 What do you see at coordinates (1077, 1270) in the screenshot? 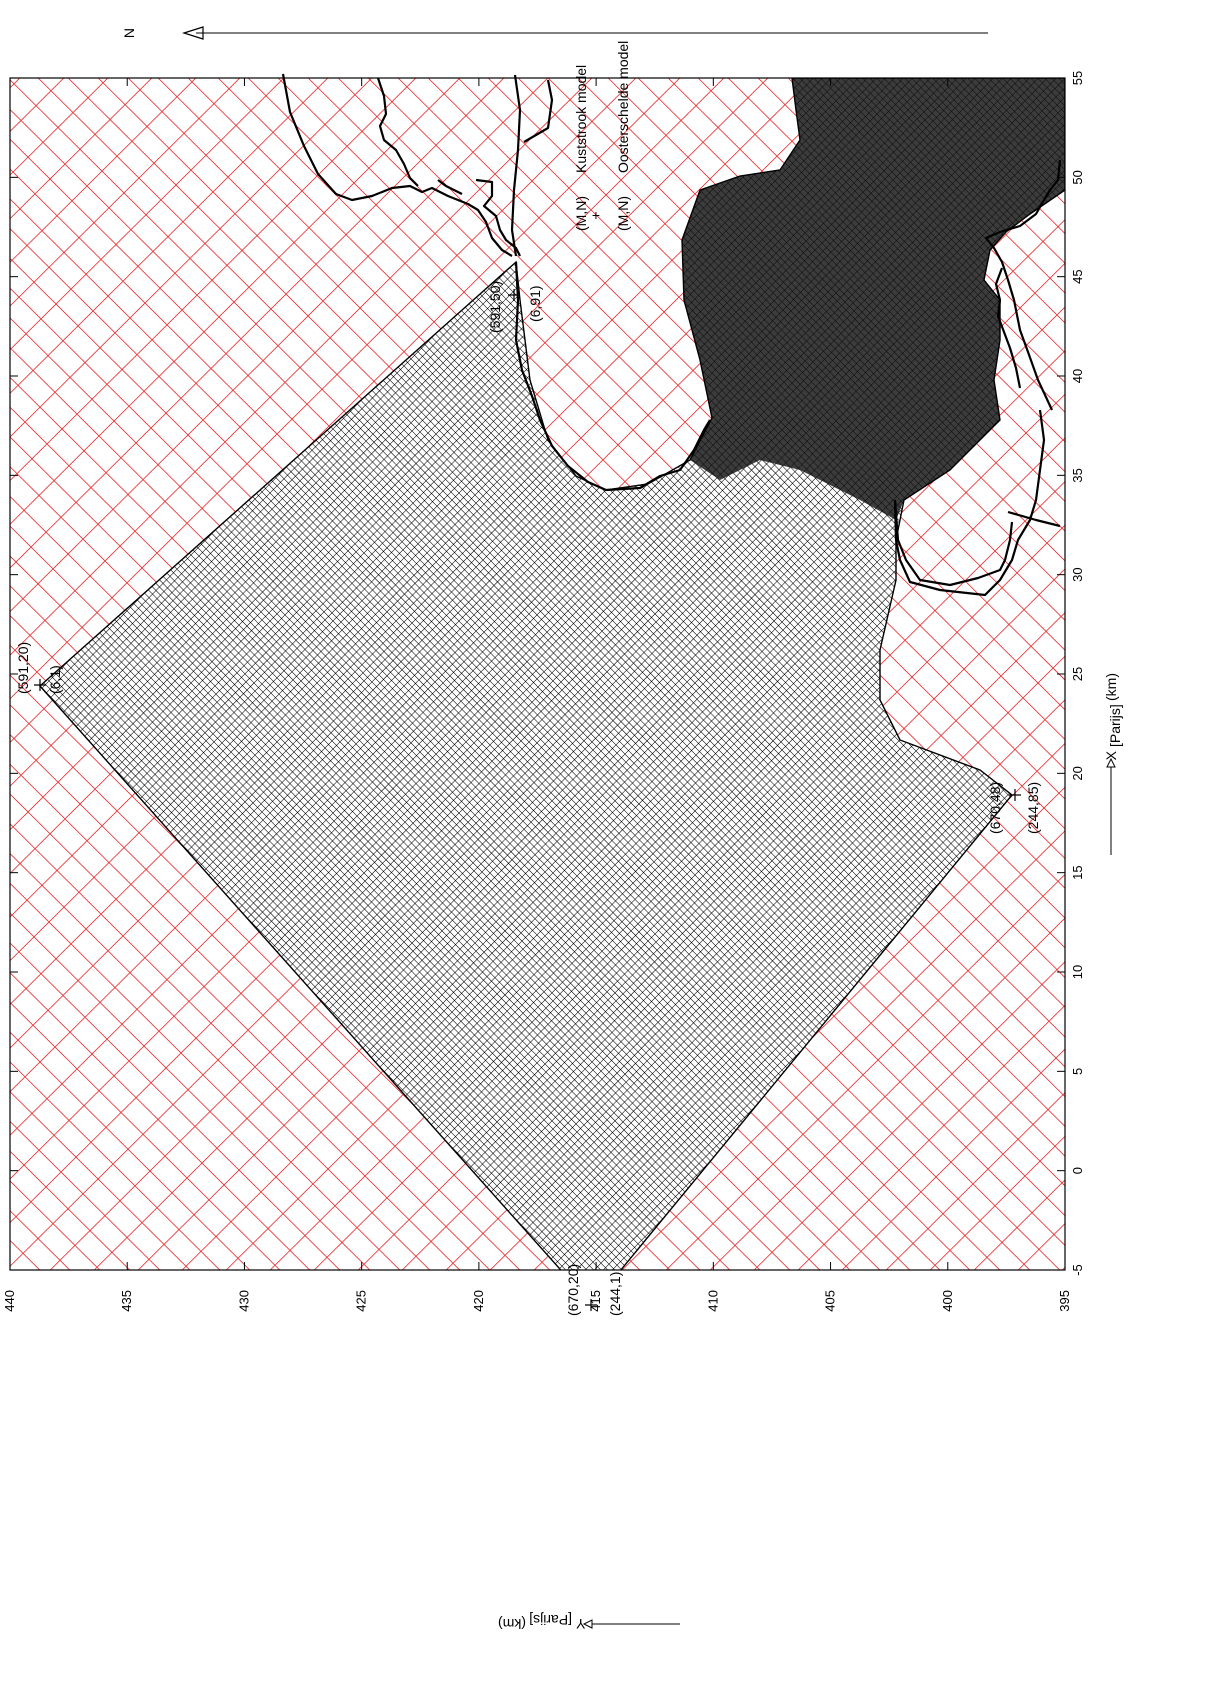
I see `x-tick-label: -5` at bounding box center [1077, 1270].